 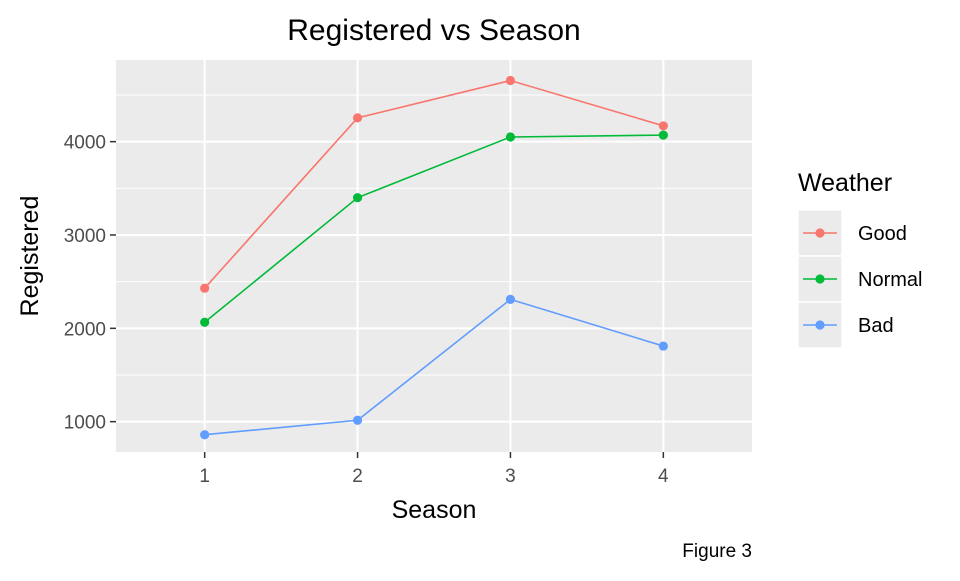 What do you see at coordinates (845, 325) in the screenshot?
I see `legend-item-bad: Bad` at bounding box center [845, 325].